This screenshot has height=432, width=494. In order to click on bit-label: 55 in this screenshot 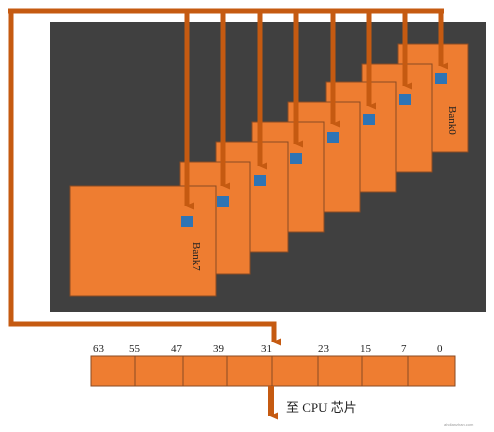, I will do `click(135, 349)`.